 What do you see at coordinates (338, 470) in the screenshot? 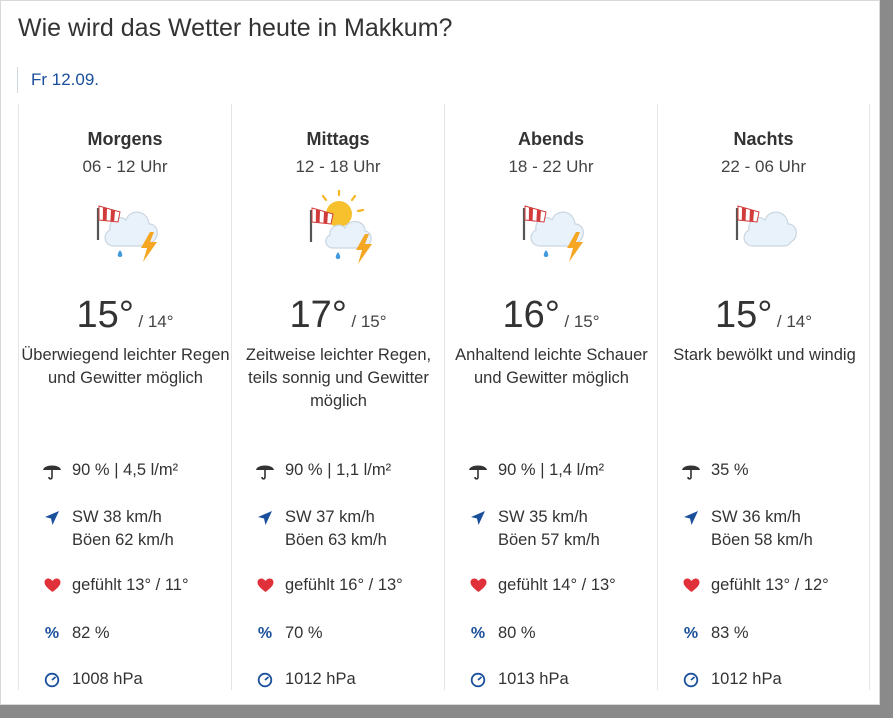
I see `precipitation-value: 90 % | 1,1 l/m²` at bounding box center [338, 470].